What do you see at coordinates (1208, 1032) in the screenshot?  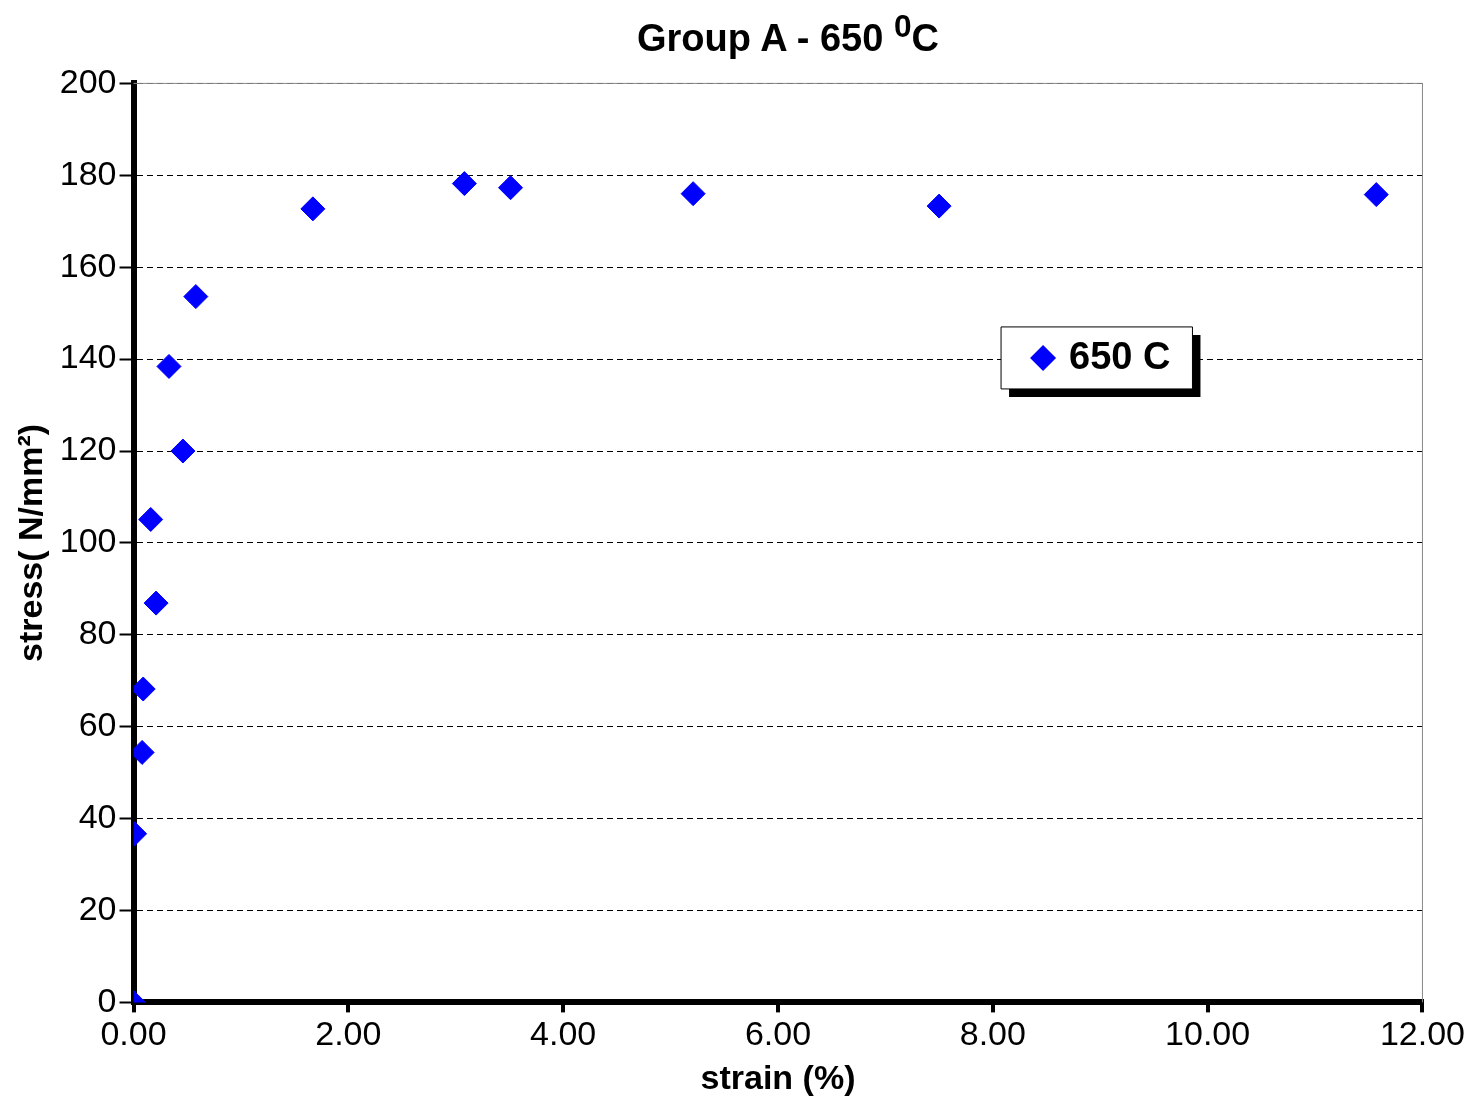 I see `x-tick-label: 10.00` at bounding box center [1208, 1032].